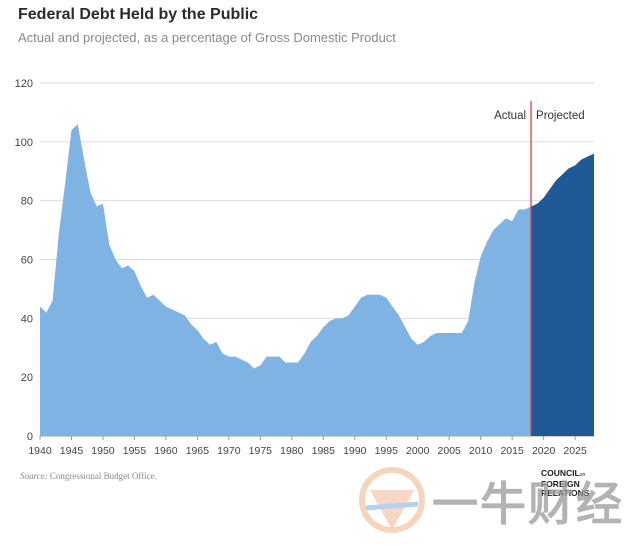 This screenshot has width=640, height=546. What do you see at coordinates (135, 451) in the screenshot?
I see `x-tick-label: 1955` at bounding box center [135, 451].